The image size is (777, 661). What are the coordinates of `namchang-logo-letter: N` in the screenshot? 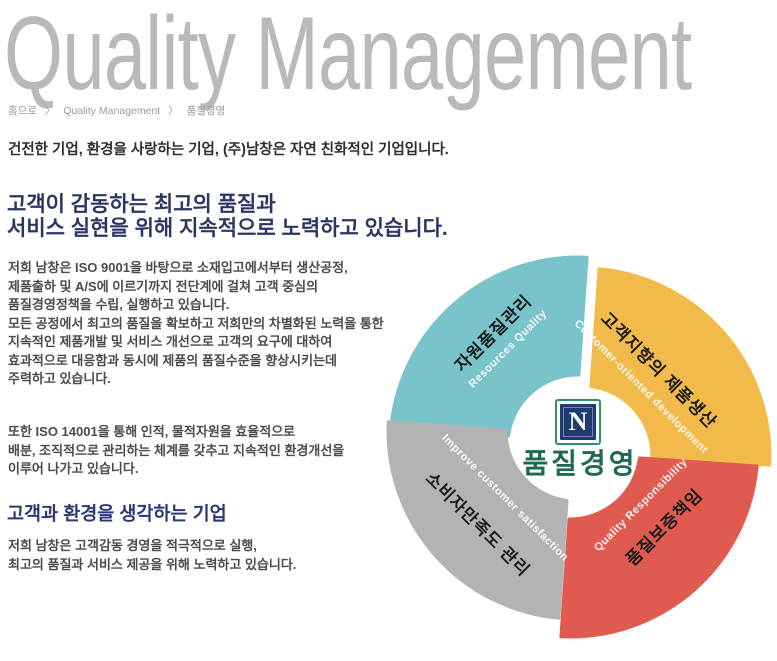 It's located at (578, 421).